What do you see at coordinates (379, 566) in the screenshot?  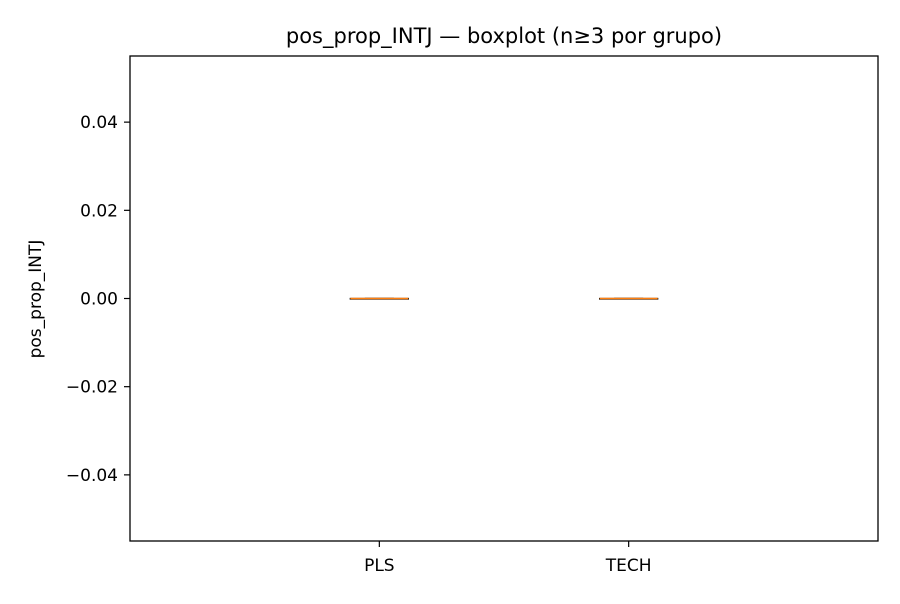 I see `x-tick-label: PLS` at bounding box center [379, 566].